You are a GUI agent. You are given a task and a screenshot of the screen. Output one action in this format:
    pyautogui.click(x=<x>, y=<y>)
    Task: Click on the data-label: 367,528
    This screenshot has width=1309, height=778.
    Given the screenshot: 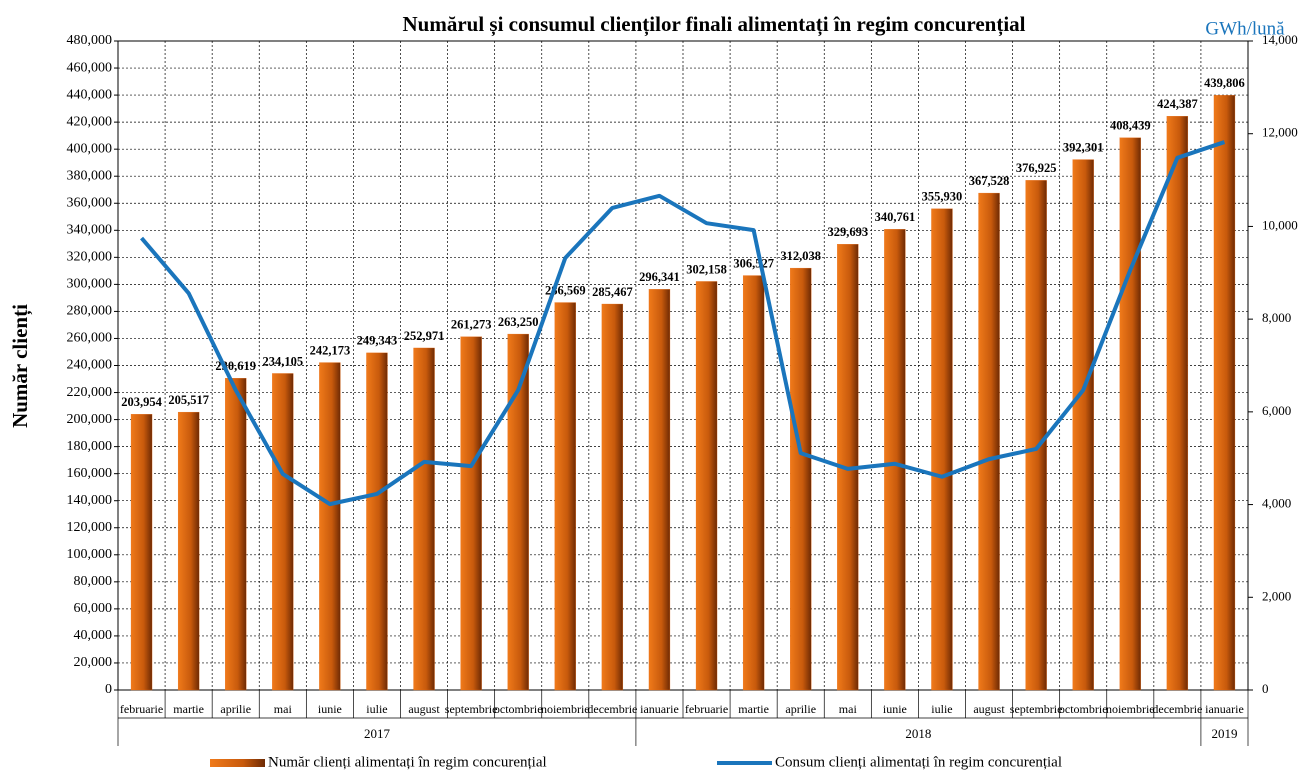 What is the action you would take?
    pyautogui.click(x=989, y=181)
    